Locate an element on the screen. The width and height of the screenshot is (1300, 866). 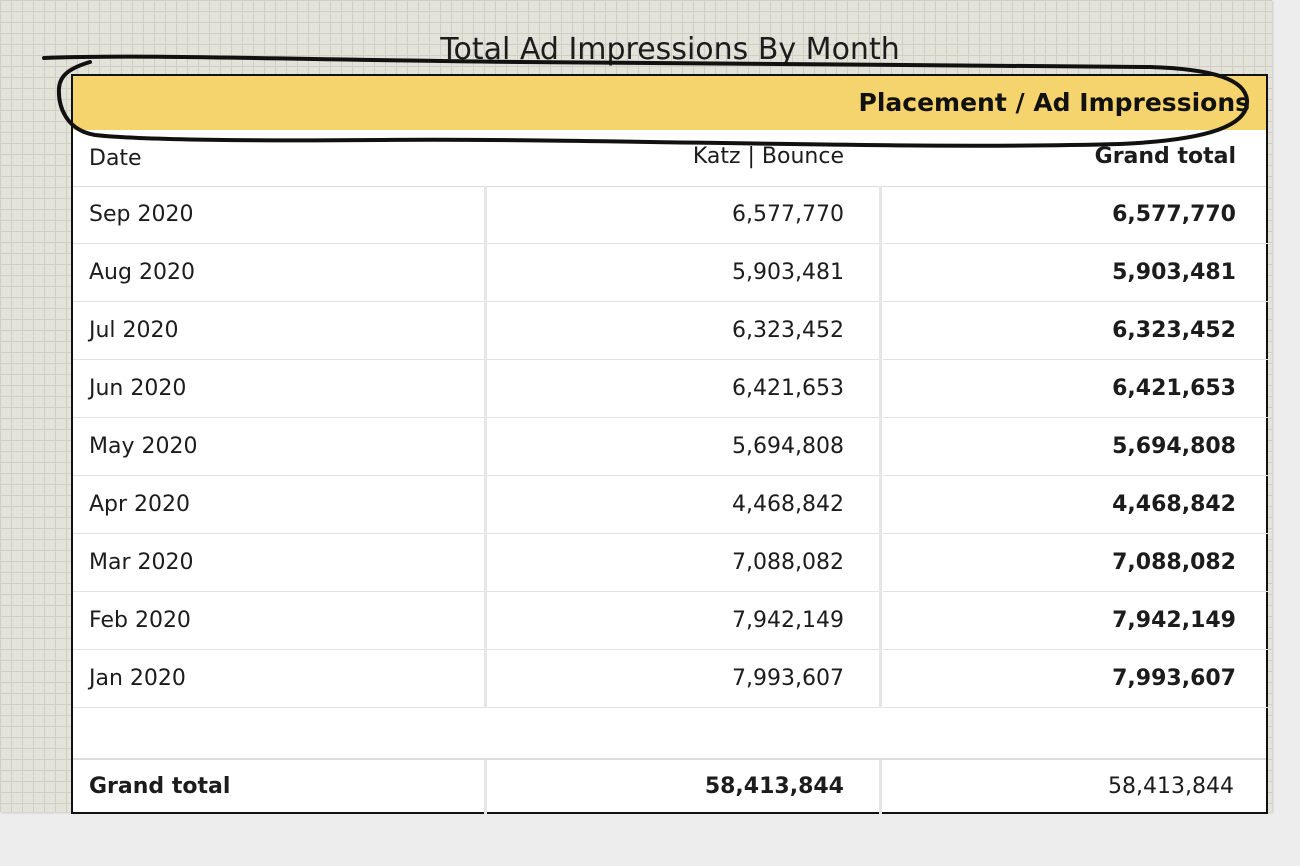
row-grand-total: 6,577,770 is located at coordinates (1174, 214).